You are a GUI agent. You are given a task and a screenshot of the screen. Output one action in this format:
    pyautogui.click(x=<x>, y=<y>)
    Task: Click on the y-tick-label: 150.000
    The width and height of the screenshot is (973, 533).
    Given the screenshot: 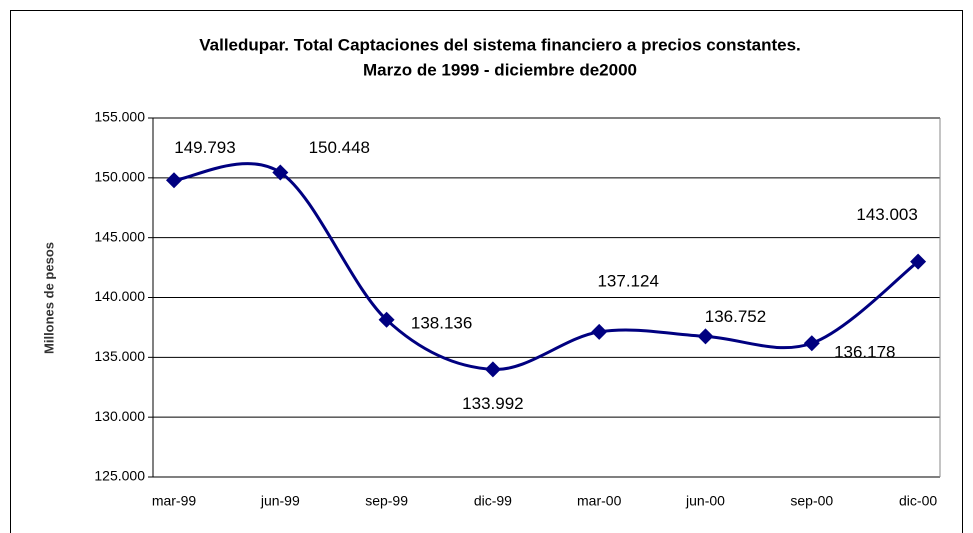 What is the action you would take?
    pyautogui.click(x=119, y=177)
    